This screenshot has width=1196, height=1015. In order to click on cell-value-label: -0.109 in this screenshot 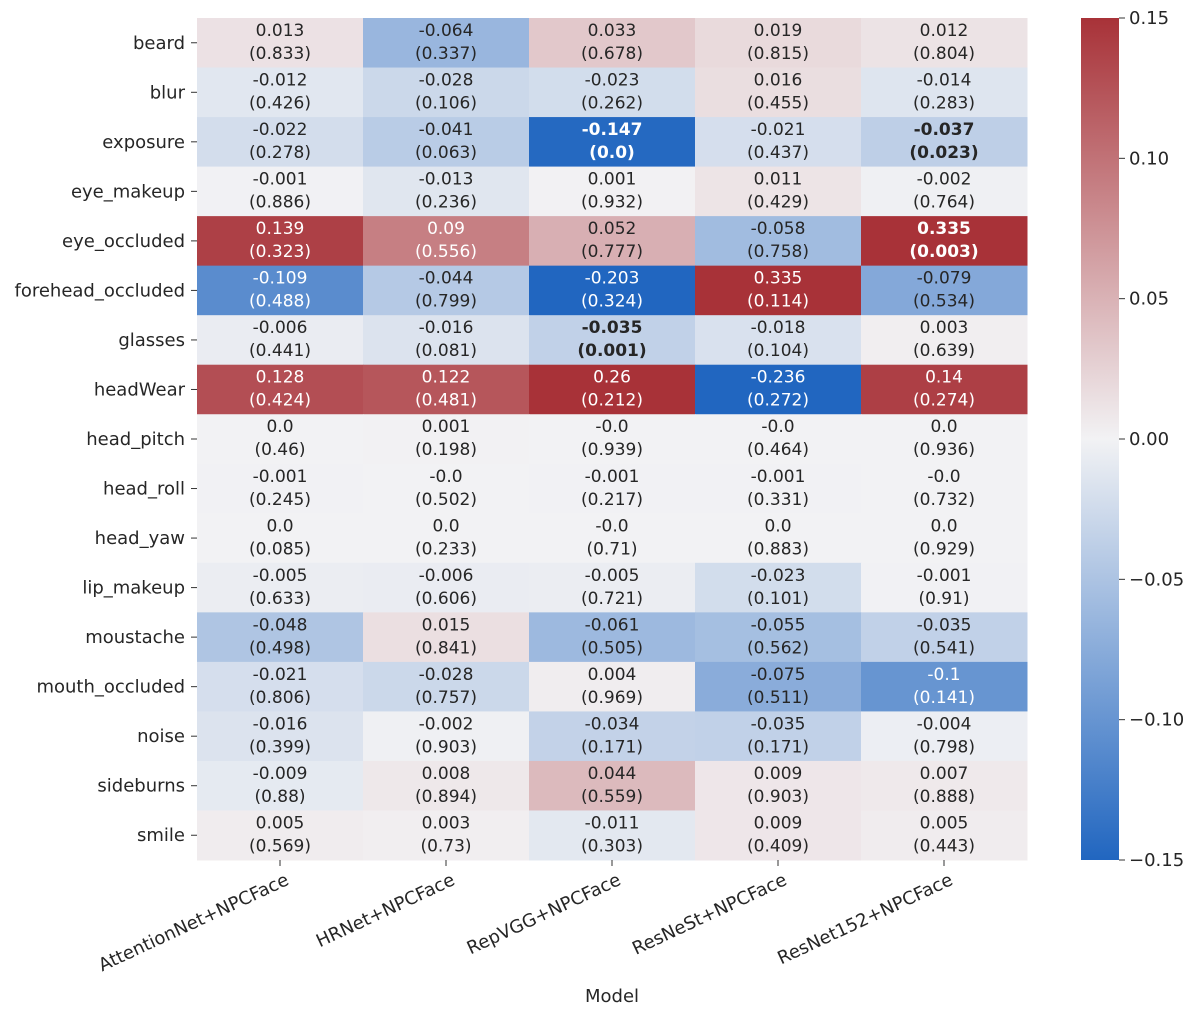, I will do `click(280, 279)`.